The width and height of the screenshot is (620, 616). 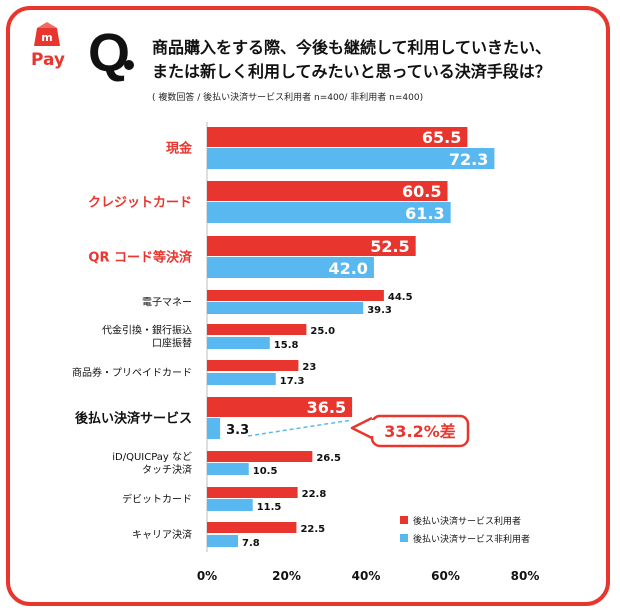 What do you see at coordinates (351, 71) in the screenshot?
I see `question-line-2: または新しく利用してみたいと思っている決済手段は？` at bounding box center [351, 71].